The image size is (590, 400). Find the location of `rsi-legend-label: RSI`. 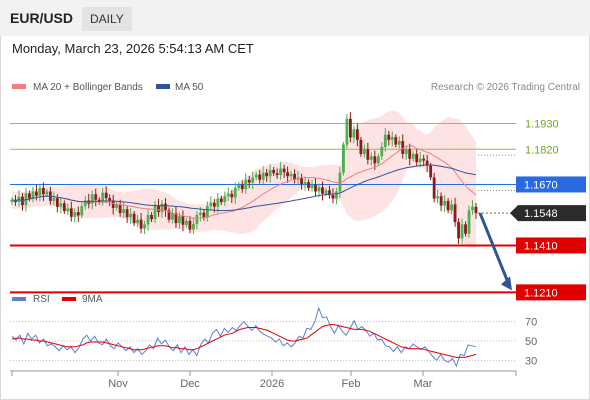

rsi-legend-label: RSI is located at coordinates (41, 299).